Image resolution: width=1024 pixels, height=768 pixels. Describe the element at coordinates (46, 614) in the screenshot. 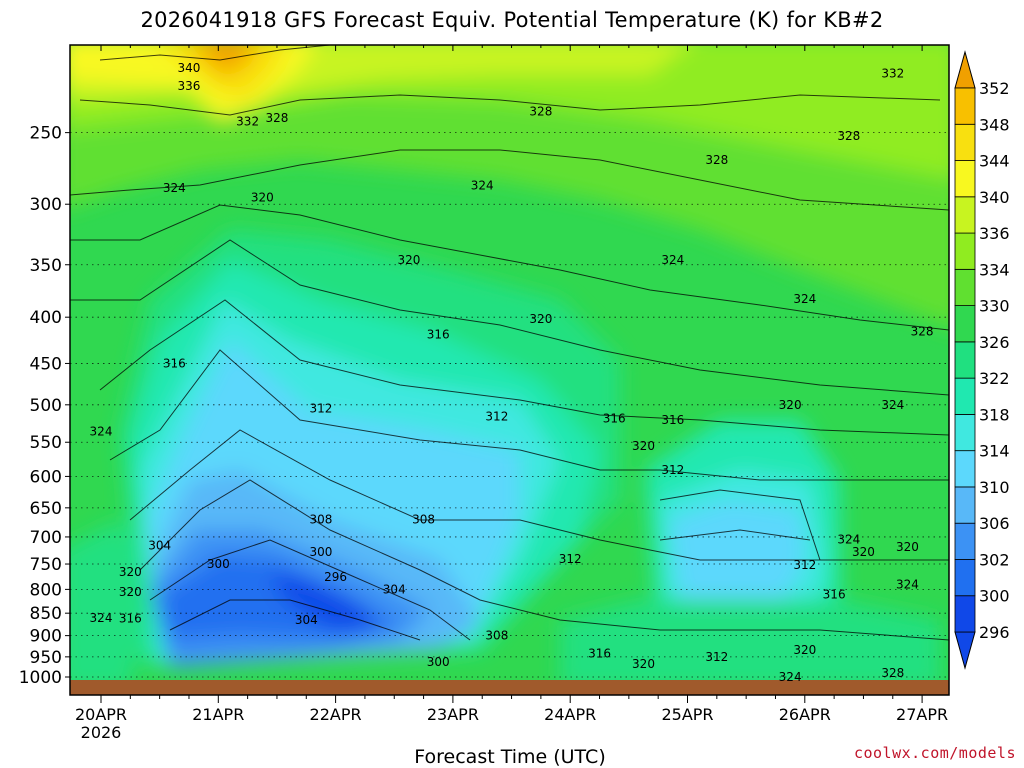

I see `y-tick-label: 850` at that location.